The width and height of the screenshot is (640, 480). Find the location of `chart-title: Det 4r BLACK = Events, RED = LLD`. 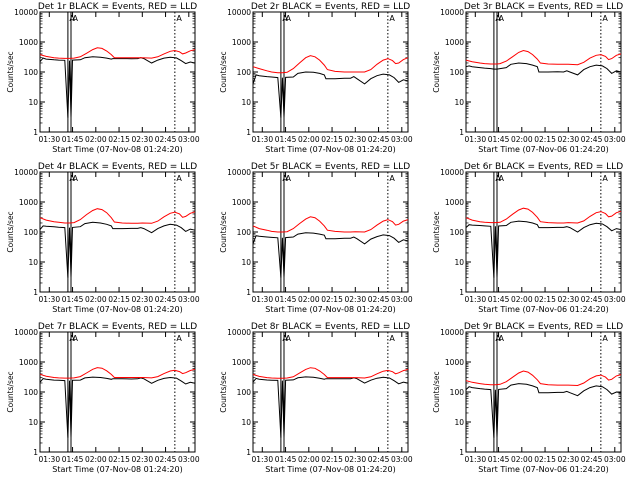

chart-title: Det 4r BLACK = Events, RED = LLD is located at coordinates (117, 167).